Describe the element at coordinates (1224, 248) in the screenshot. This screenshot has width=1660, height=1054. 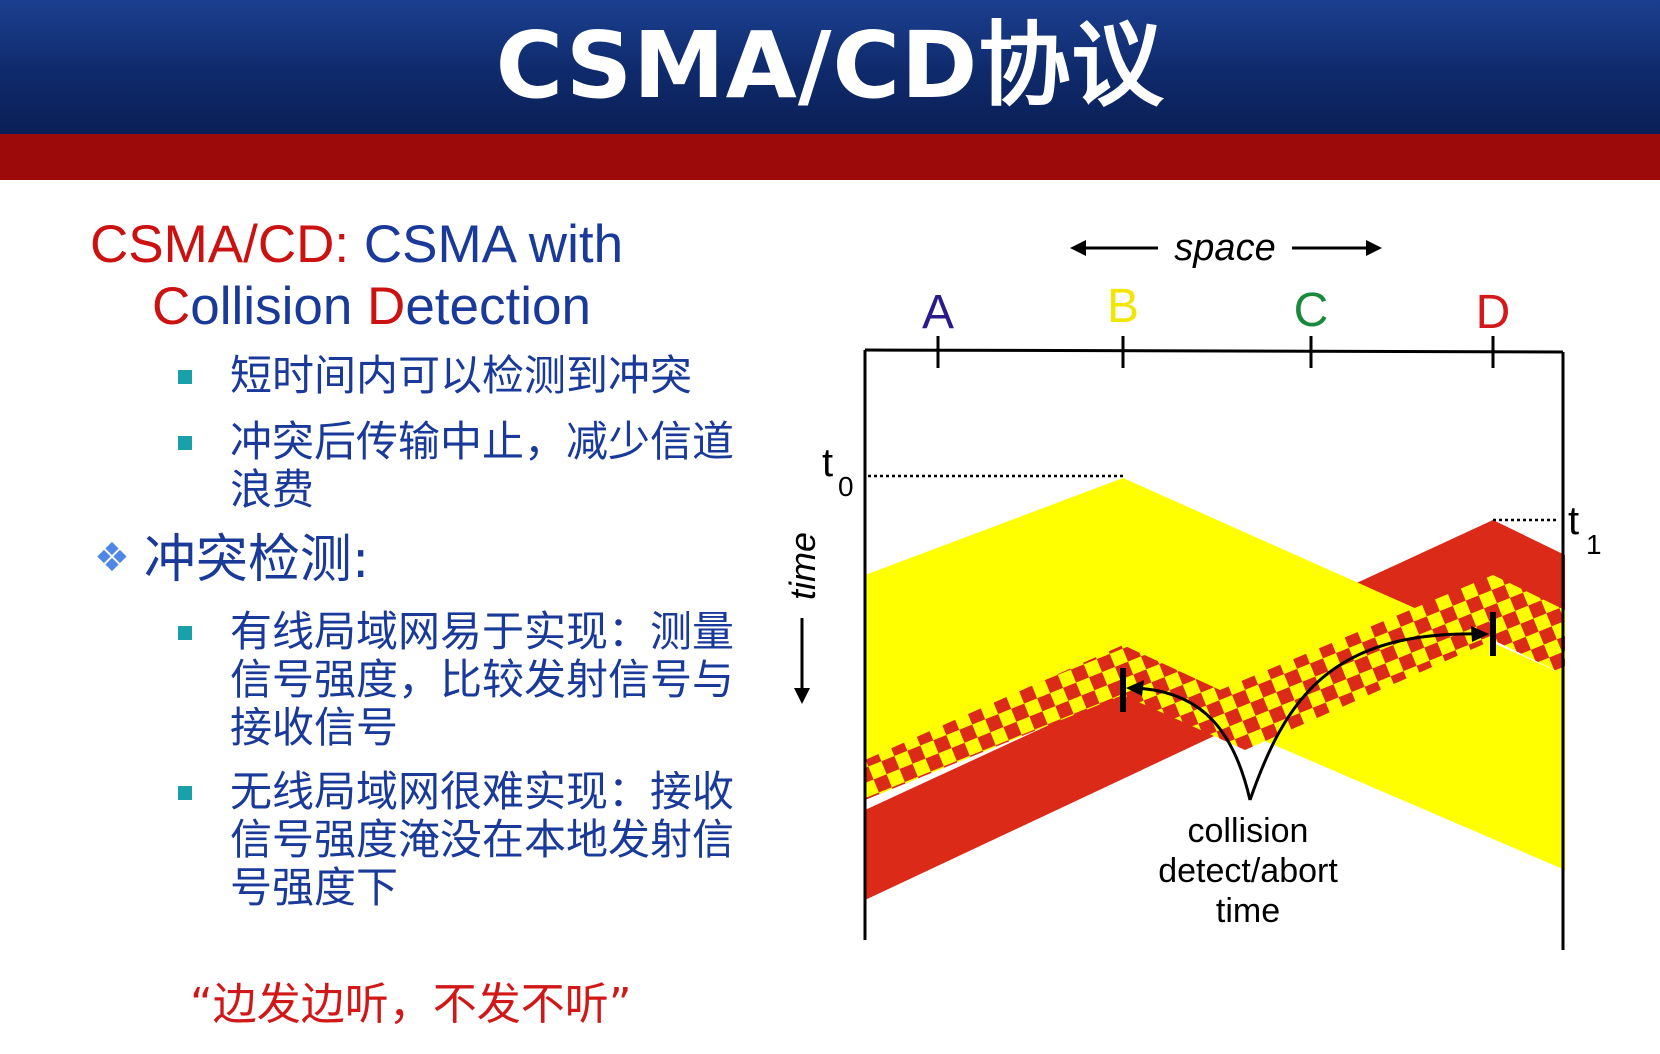
I see `space-label: space` at that location.